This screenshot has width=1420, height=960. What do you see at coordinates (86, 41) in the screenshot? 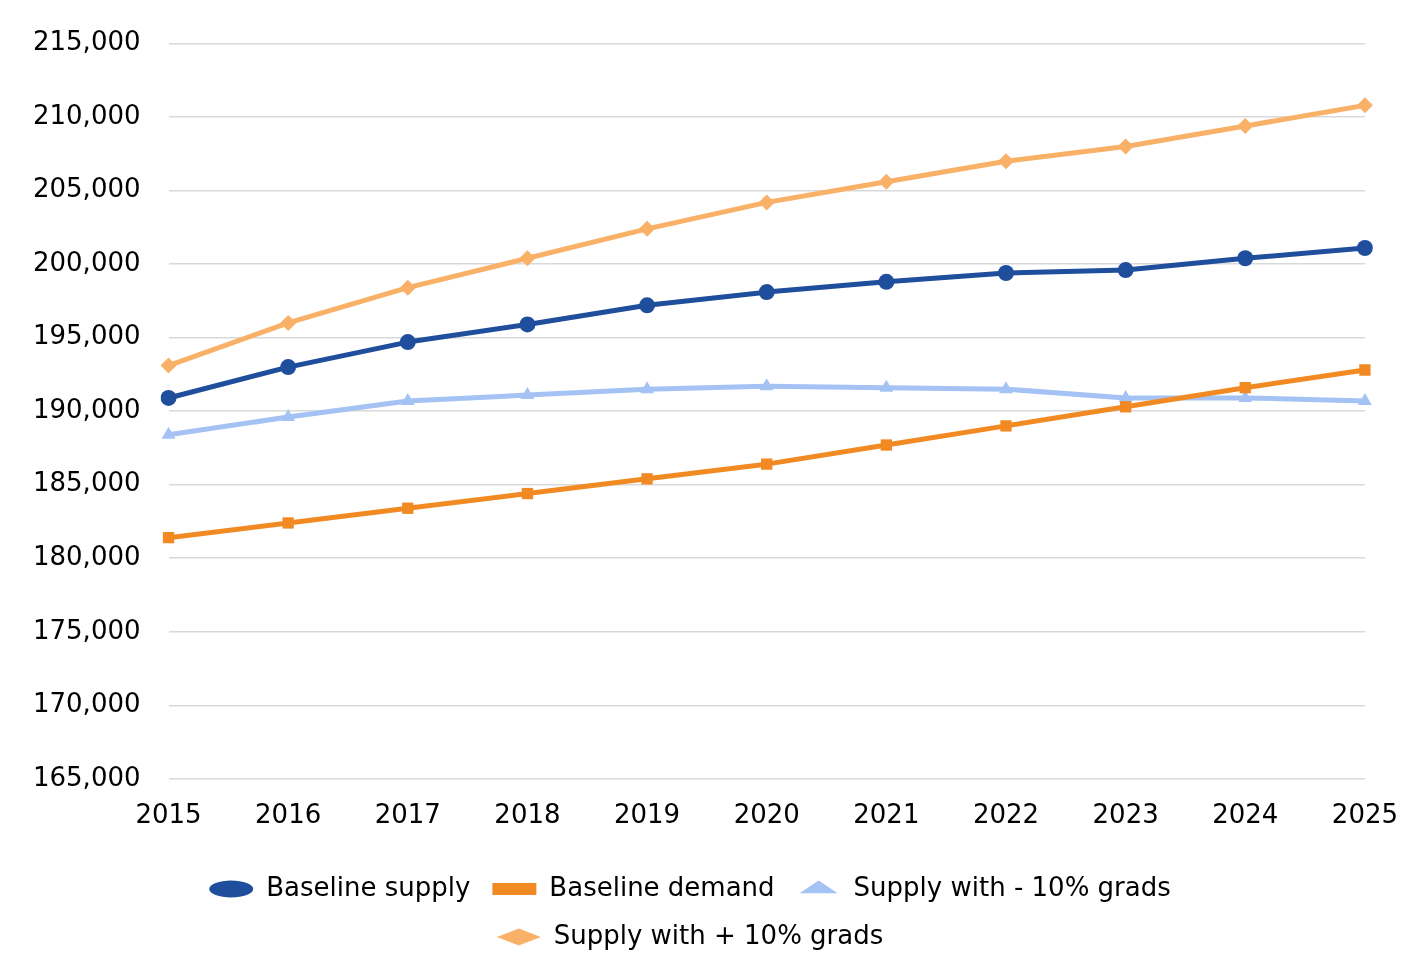
I see `y-tick-label: 215,000` at bounding box center [86, 41].